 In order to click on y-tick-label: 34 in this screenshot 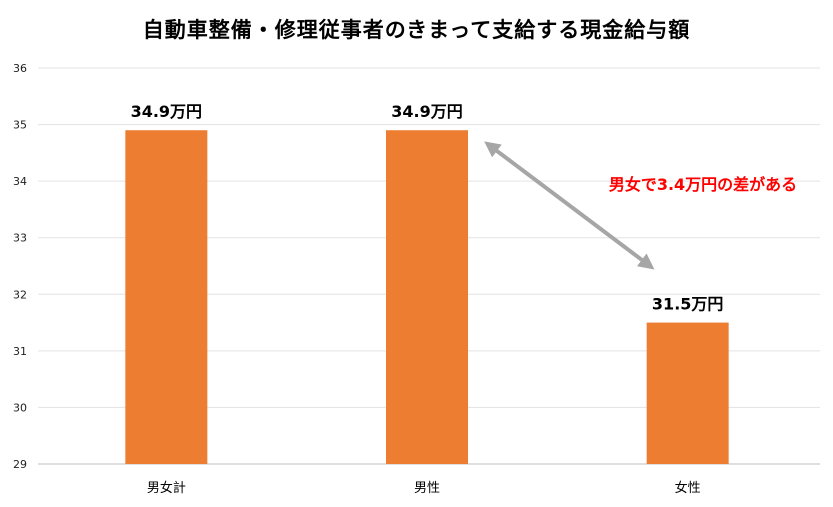, I will do `click(20, 181)`.